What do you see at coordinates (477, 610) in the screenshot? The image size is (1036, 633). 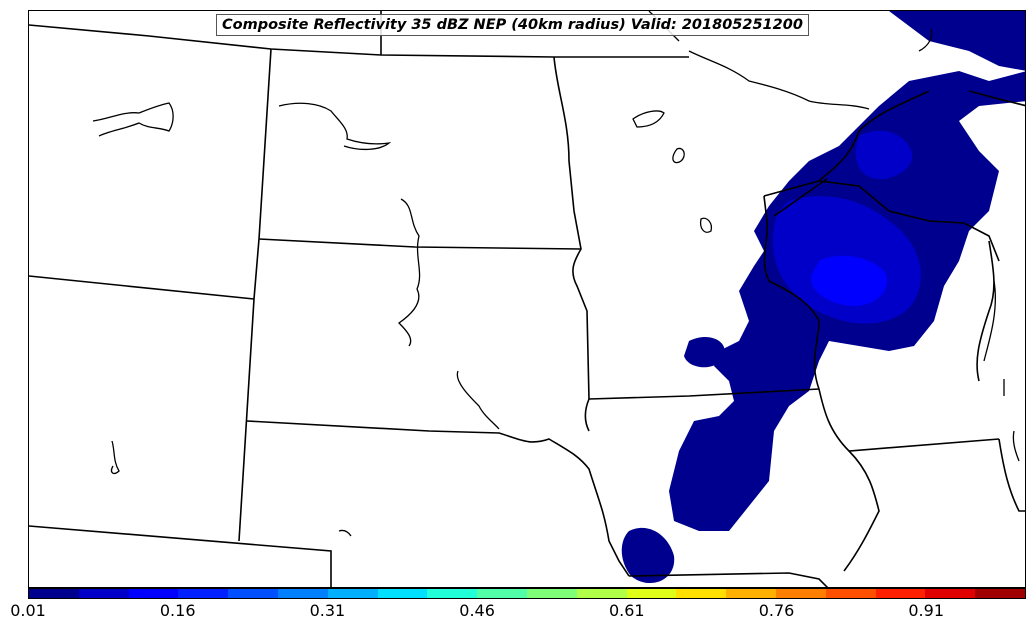 I see `colorbar-tick-label: 0.46` at bounding box center [477, 610].